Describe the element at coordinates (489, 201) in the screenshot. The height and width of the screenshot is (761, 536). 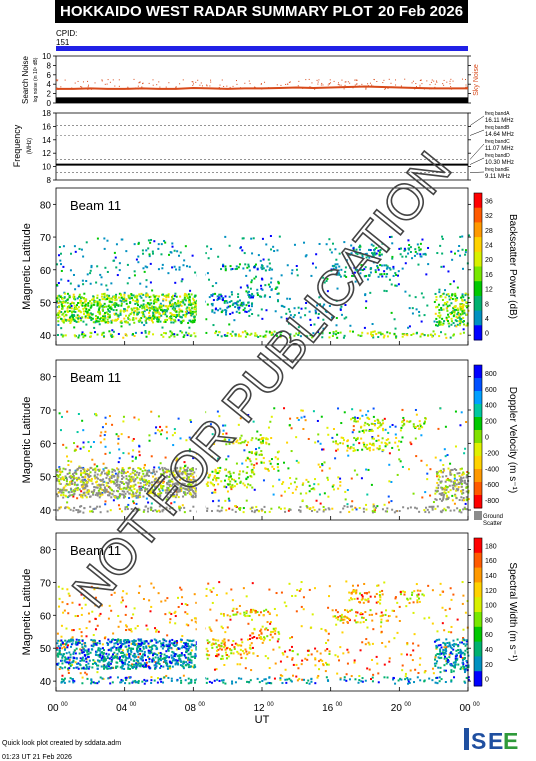
I see `colorbar-tick-label: 36` at that location.